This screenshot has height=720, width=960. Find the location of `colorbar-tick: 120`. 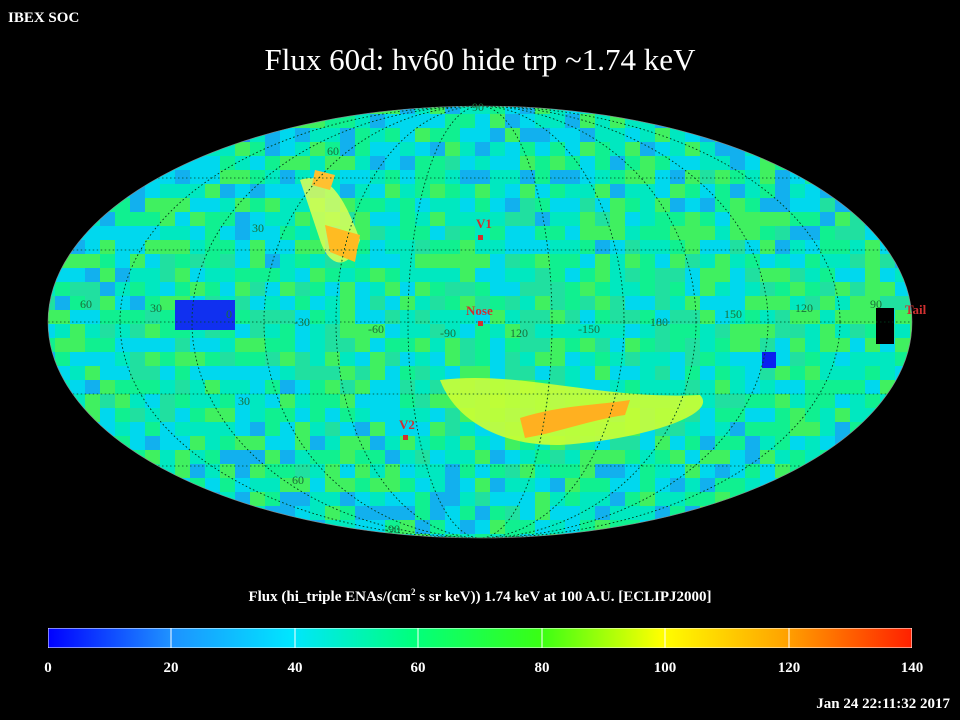

colorbar-tick: 120 is located at coordinates (789, 668).